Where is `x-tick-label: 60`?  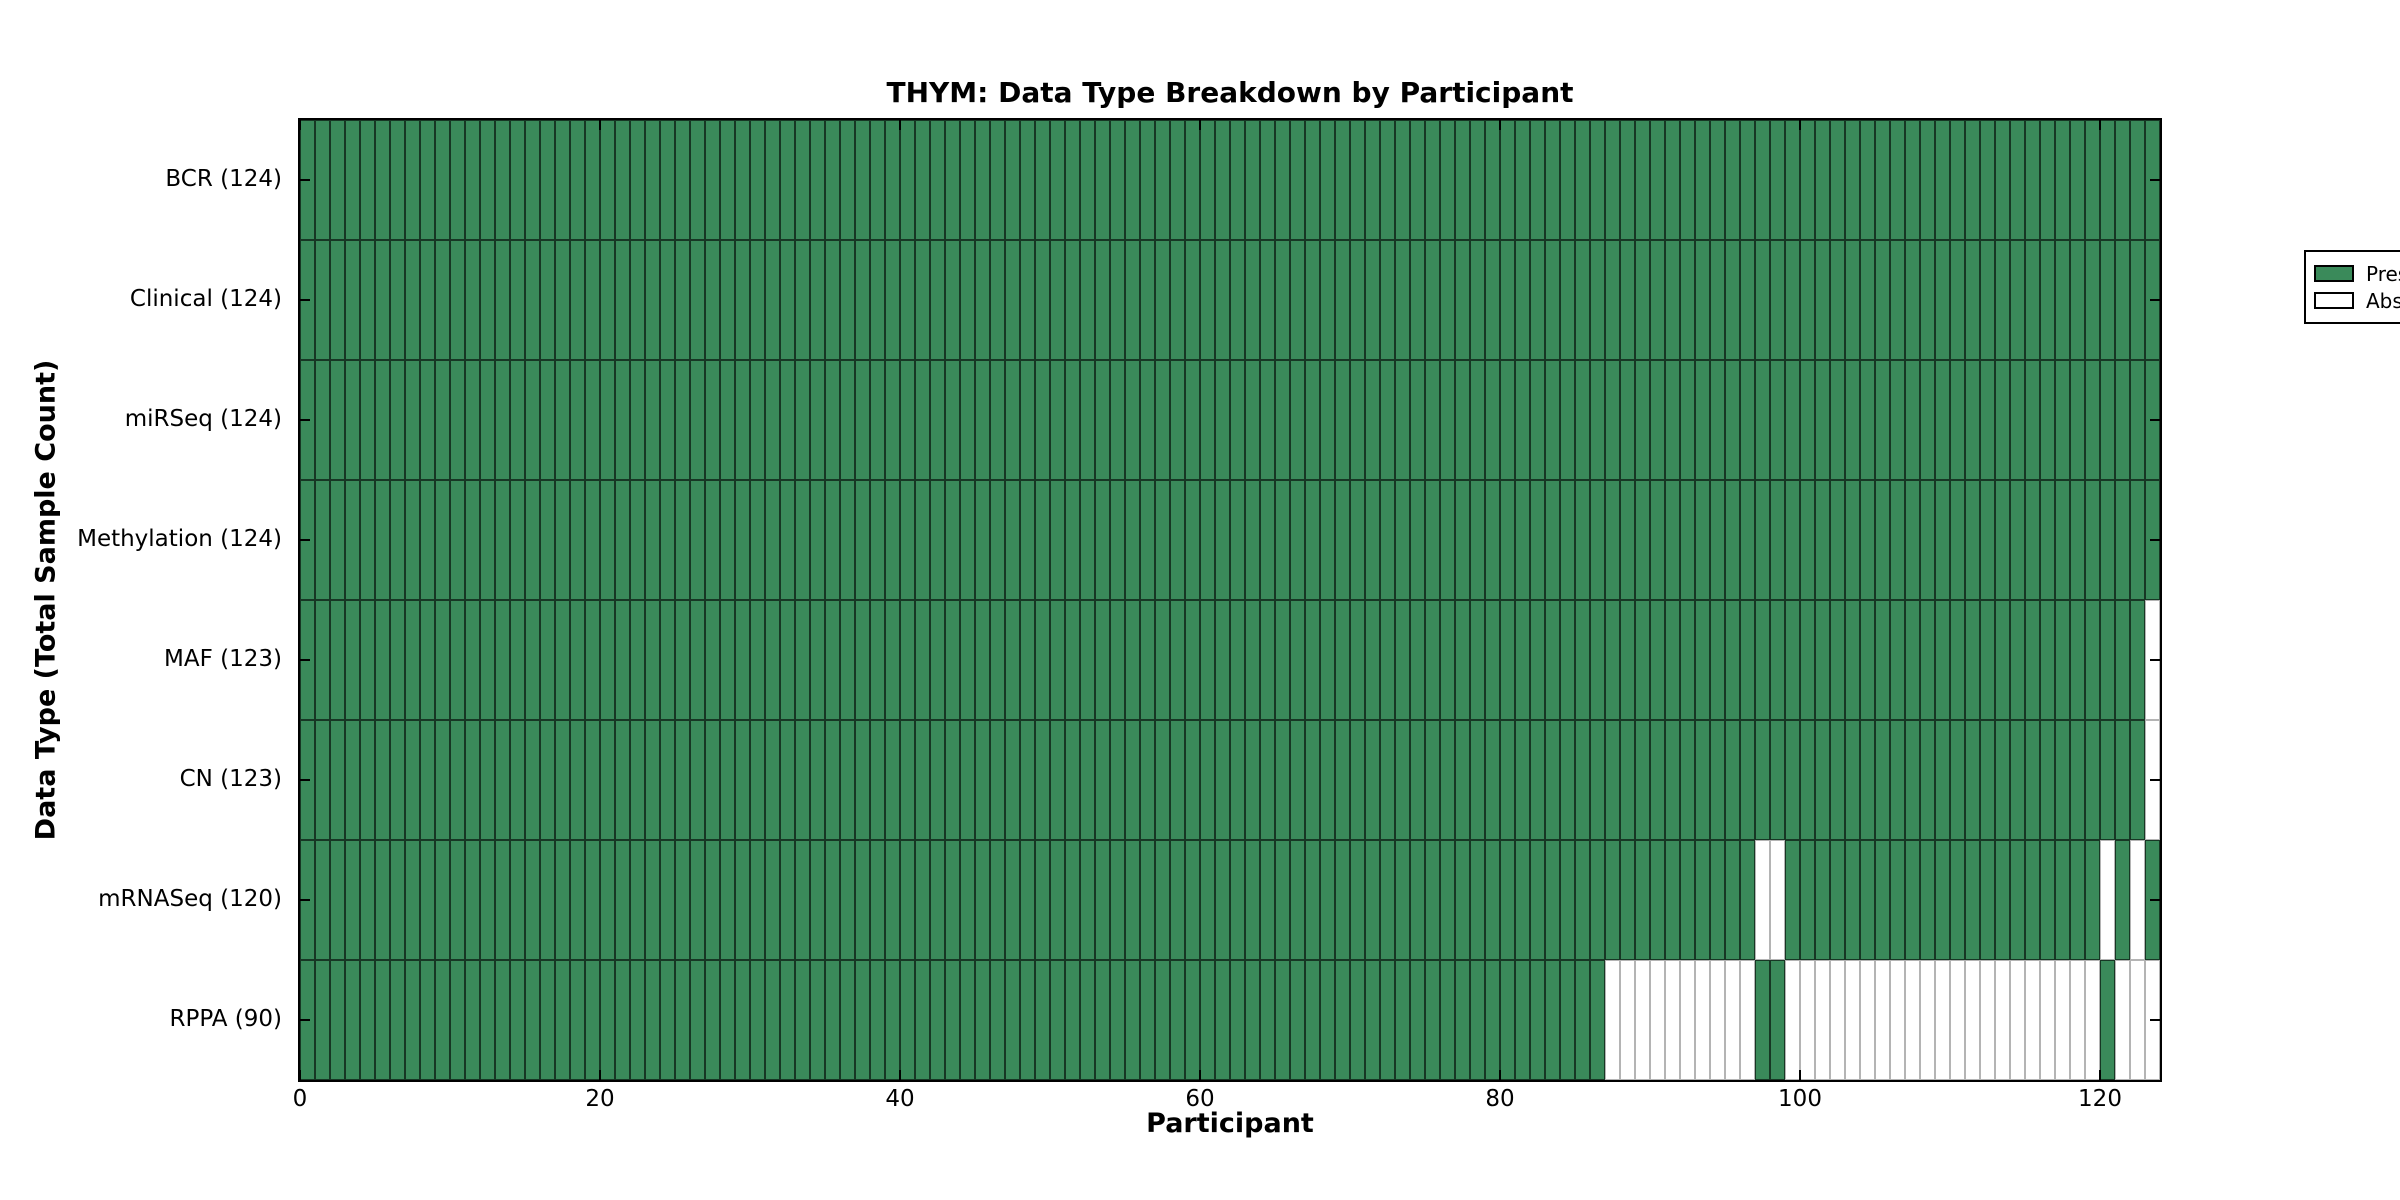 x-tick-label: 60 is located at coordinates (1200, 1099).